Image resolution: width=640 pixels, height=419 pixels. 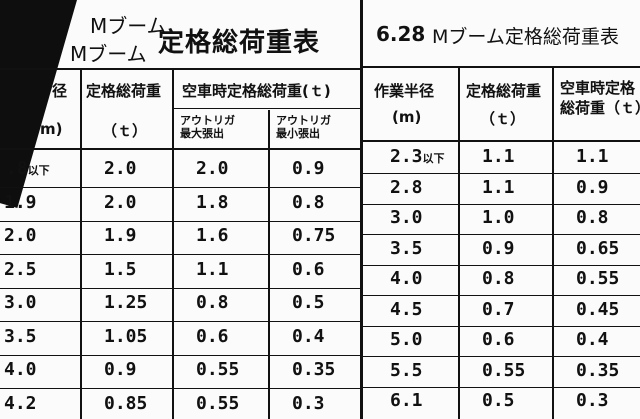 What do you see at coordinates (181, 69) in the screenshot?
I see `left-rule-top` at bounding box center [181, 69].